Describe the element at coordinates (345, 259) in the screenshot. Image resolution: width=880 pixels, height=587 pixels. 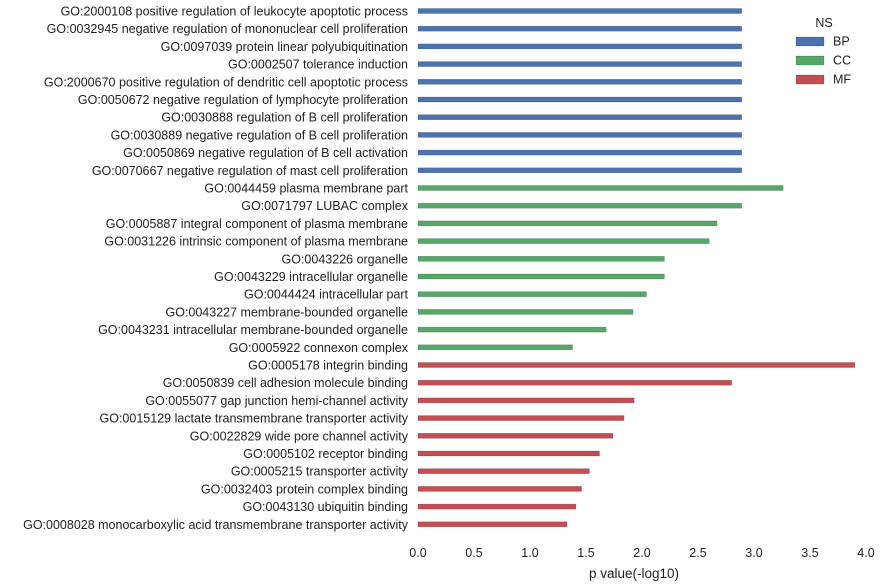
I see `category-label: GO:0043226 organelle` at that location.